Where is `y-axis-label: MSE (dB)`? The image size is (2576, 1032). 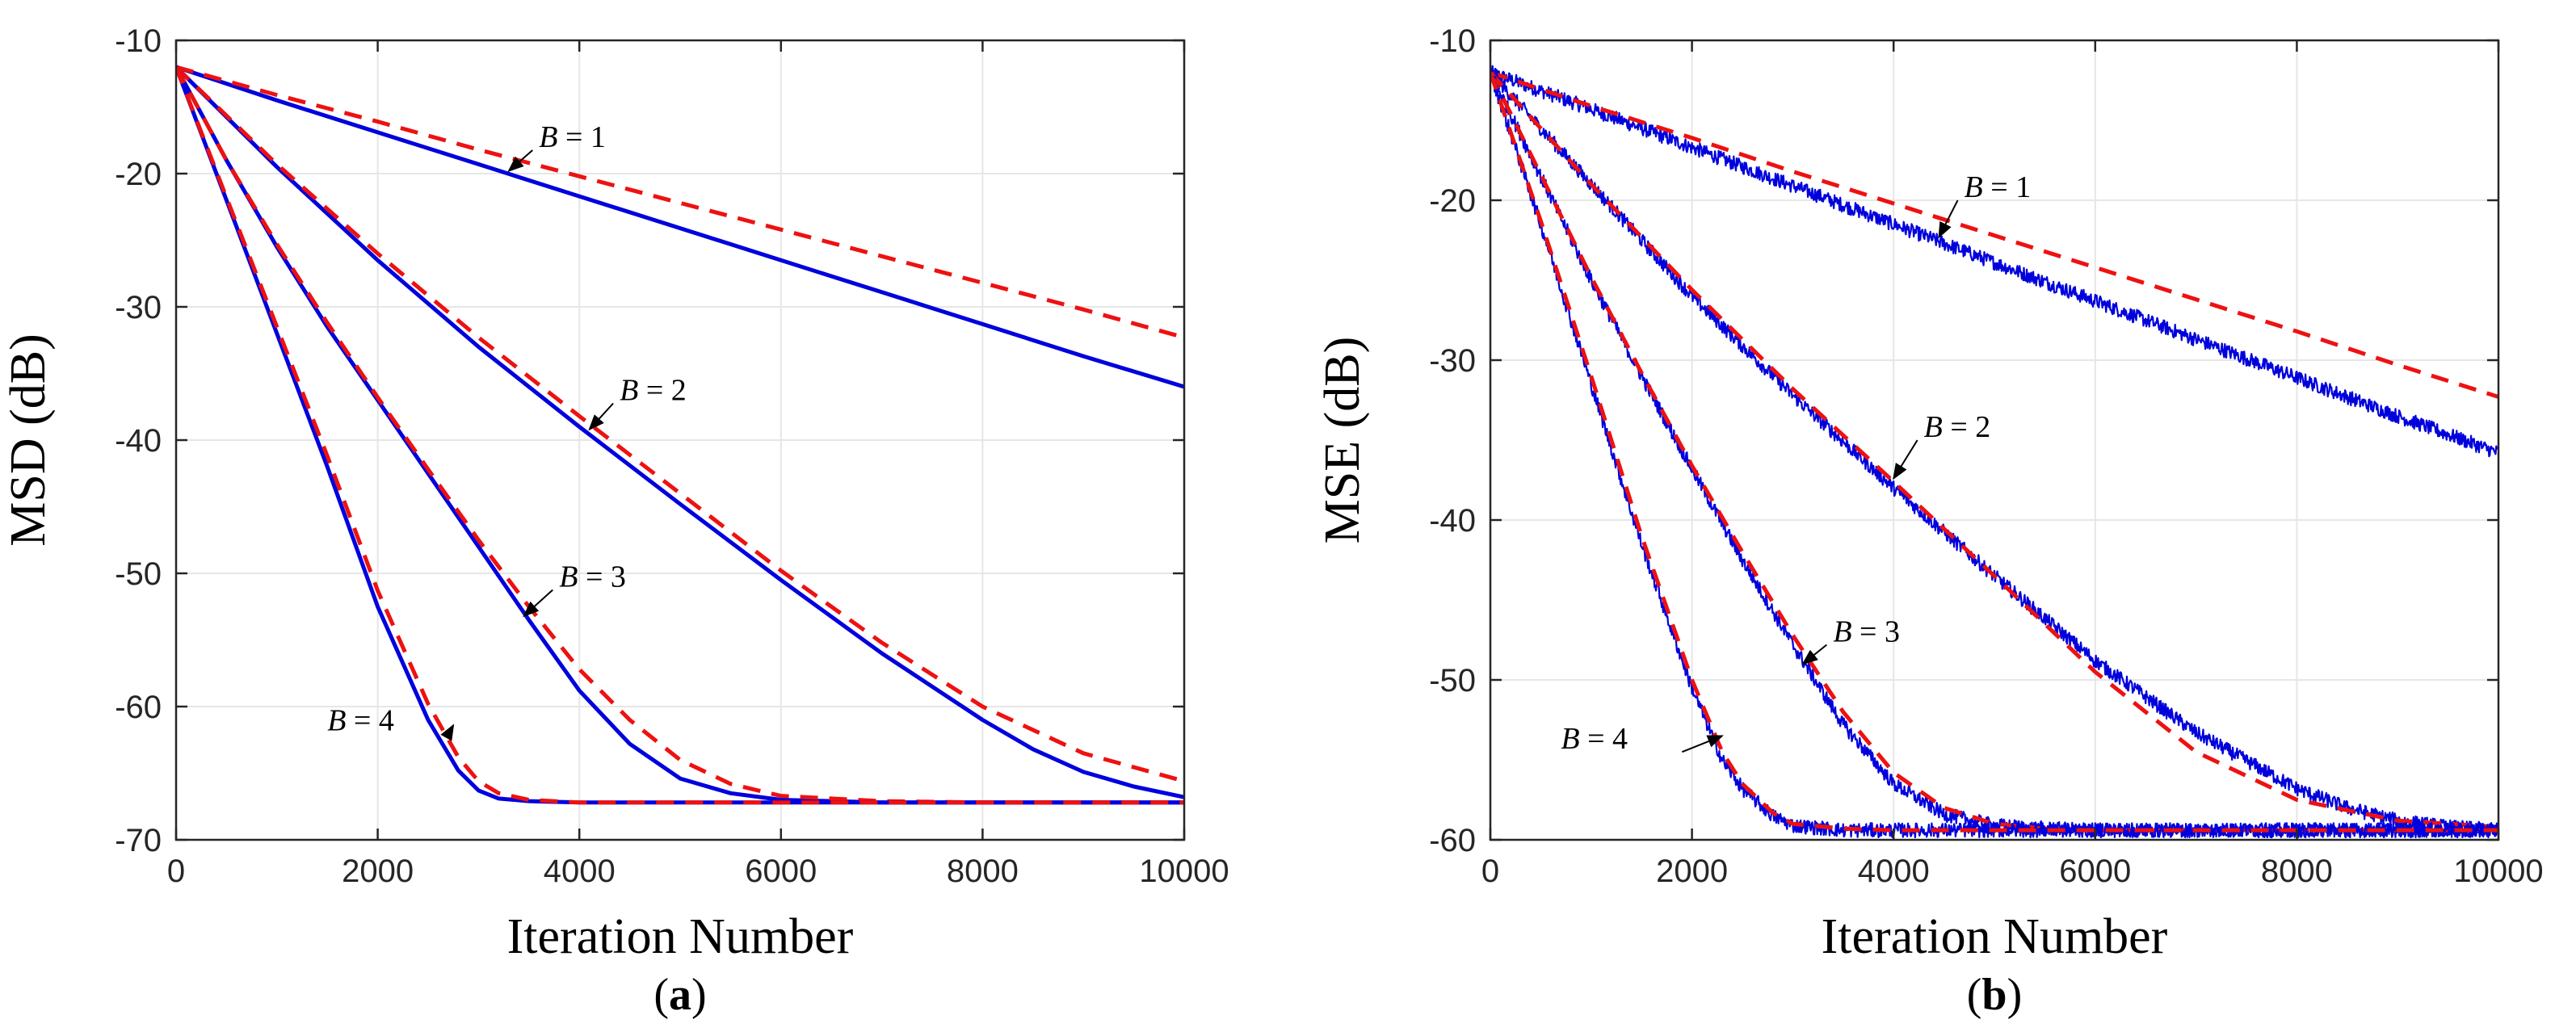
y-axis-label: MSE (dB) is located at coordinates (1343, 440).